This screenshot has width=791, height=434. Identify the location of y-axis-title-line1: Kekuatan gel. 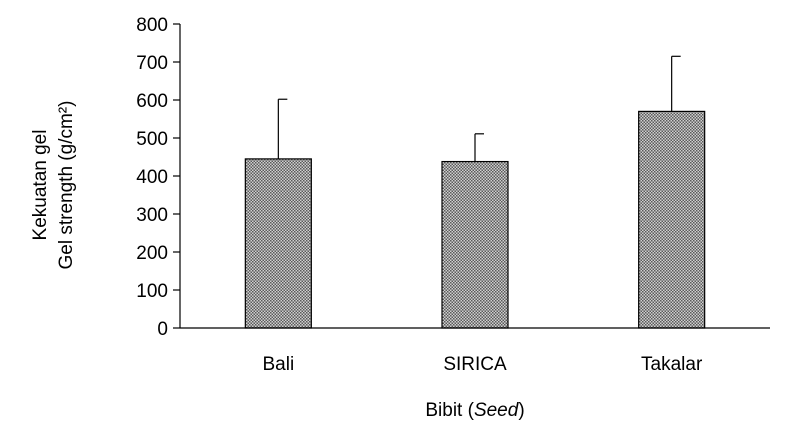
(40, 185).